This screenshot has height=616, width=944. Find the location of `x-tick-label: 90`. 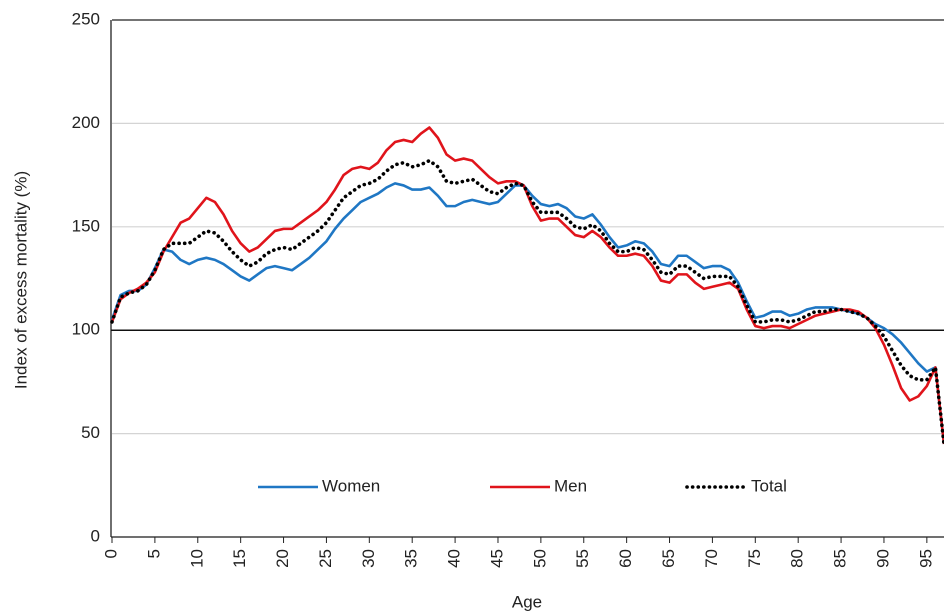

x-tick-label: 90 is located at coordinates (882, 558).